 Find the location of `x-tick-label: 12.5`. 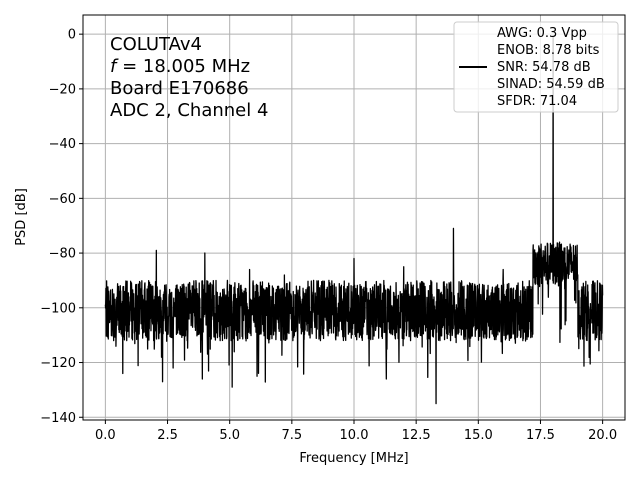

x-tick-label: 12.5 is located at coordinates (416, 435).